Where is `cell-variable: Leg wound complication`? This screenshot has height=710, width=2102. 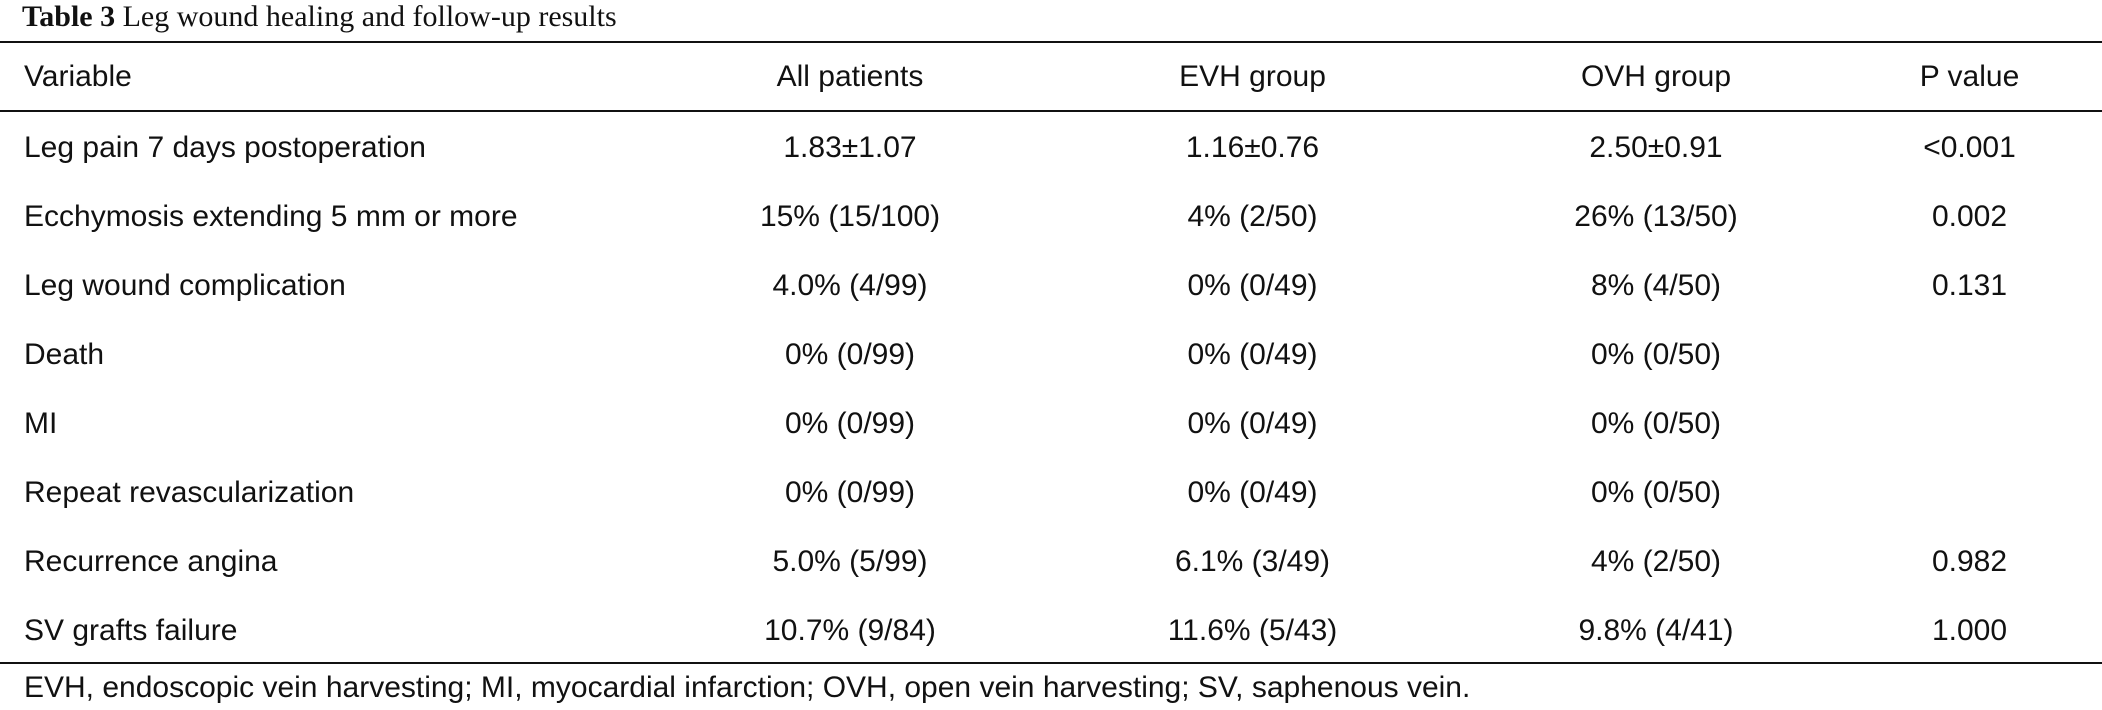 cell-variable: Leg wound complication is located at coordinates (185, 285).